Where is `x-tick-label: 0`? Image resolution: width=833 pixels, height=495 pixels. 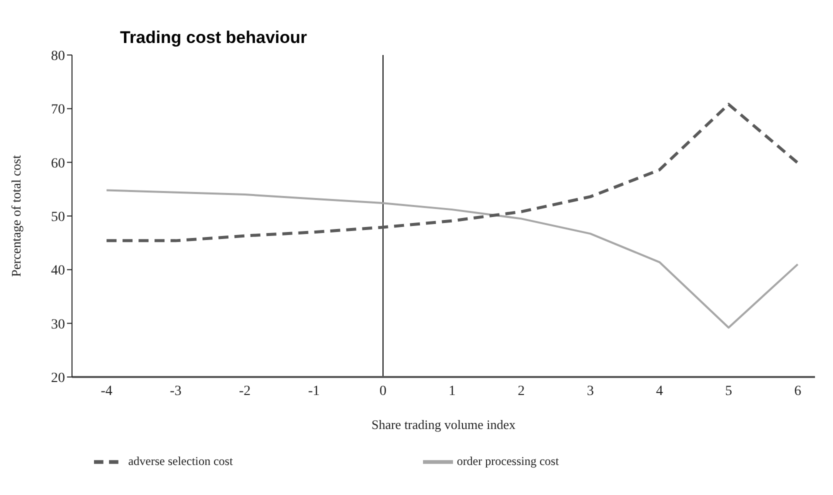
x-tick-label: 0 is located at coordinates (383, 391).